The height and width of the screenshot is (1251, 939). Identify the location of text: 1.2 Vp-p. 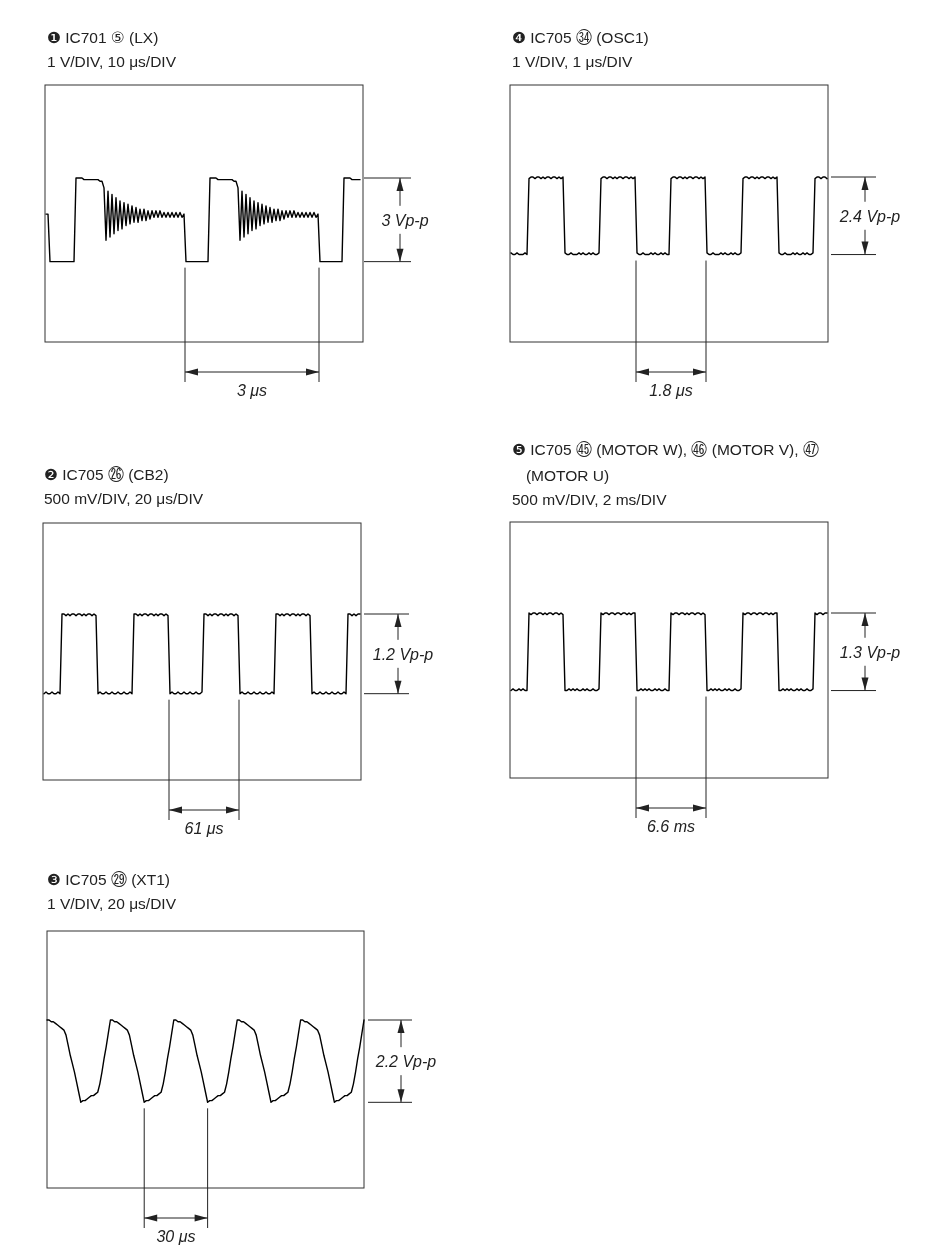
(403, 654).